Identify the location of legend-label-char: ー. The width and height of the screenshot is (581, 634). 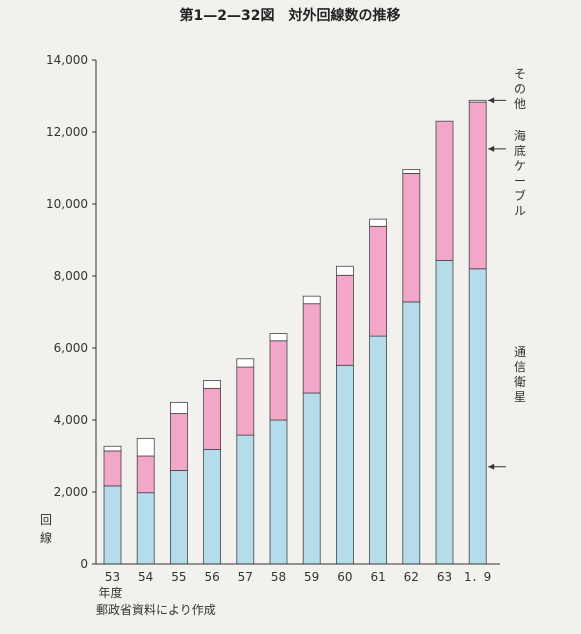
(520, 181).